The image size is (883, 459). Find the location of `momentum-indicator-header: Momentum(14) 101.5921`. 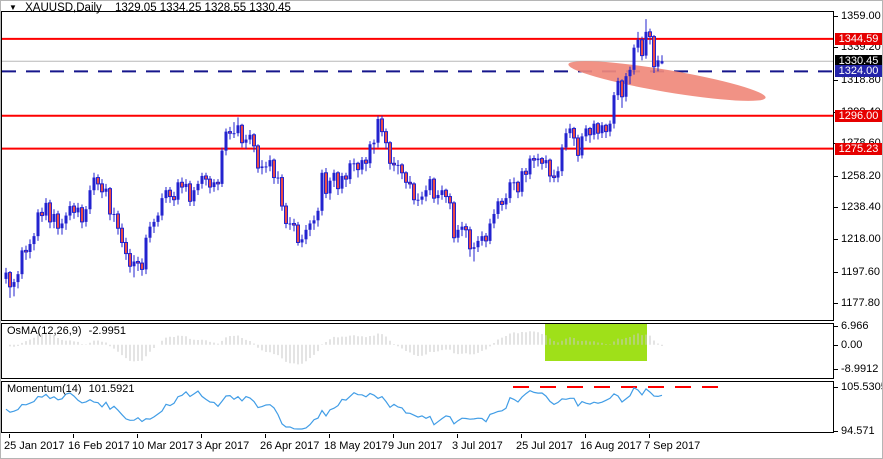

momentum-indicator-header: Momentum(14) 101.5921 is located at coordinates (73, 389).